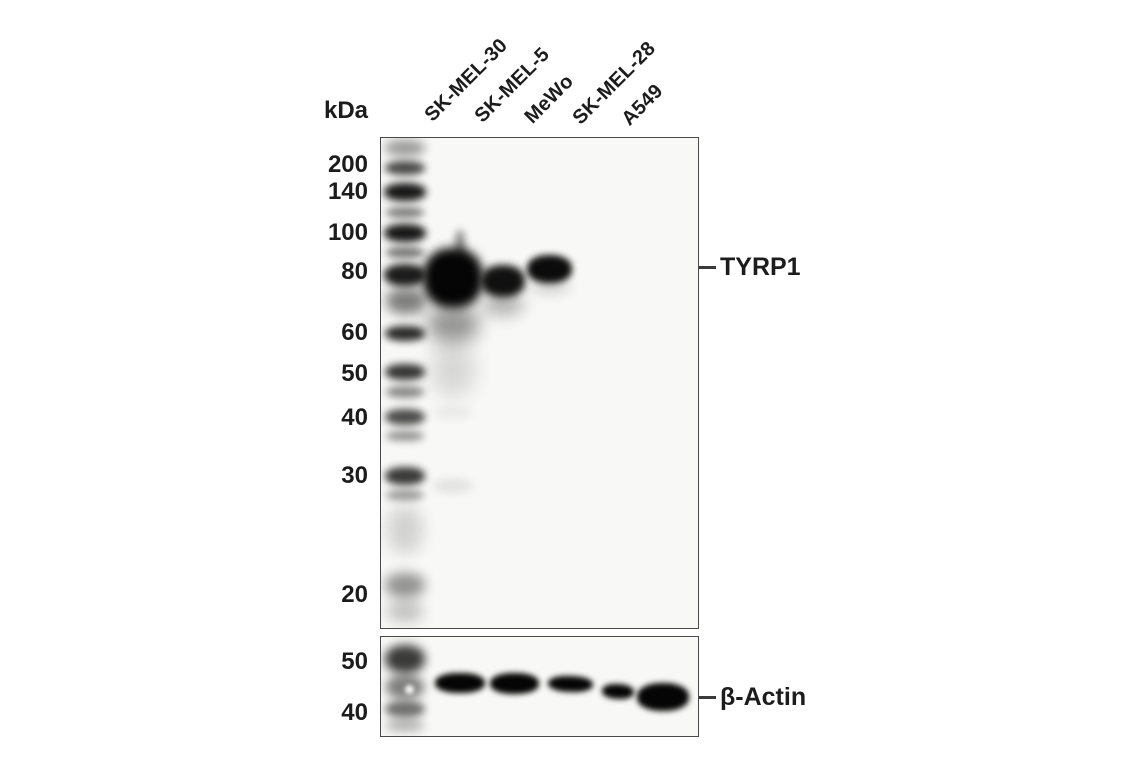 Image resolution: width=1141 pixels, height=768 pixels. What do you see at coordinates (354, 373) in the screenshot?
I see `mw-label-50: 50` at bounding box center [354, 373].